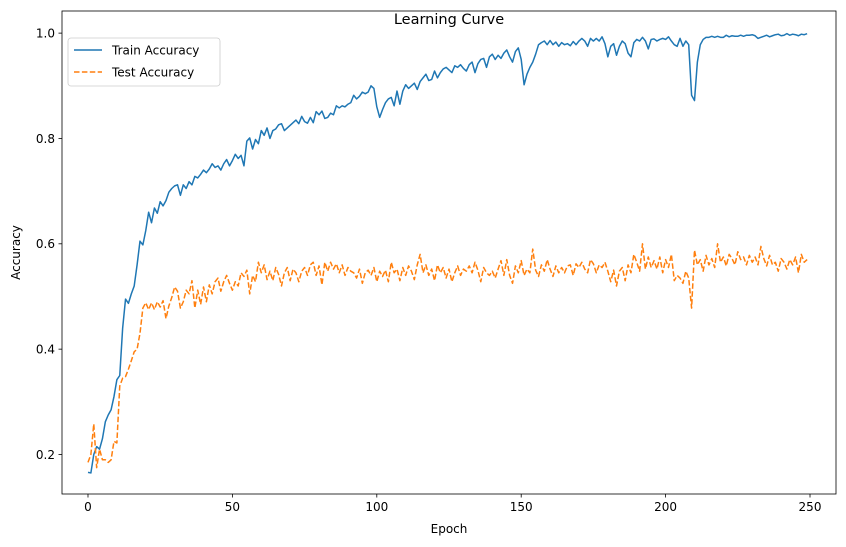 The width and height of the screenshot is (846, 547). What do you see at coordinates (232, 507) in the screenshot?
I see `x-tick-label: 50` at bounding box center [232, 507].